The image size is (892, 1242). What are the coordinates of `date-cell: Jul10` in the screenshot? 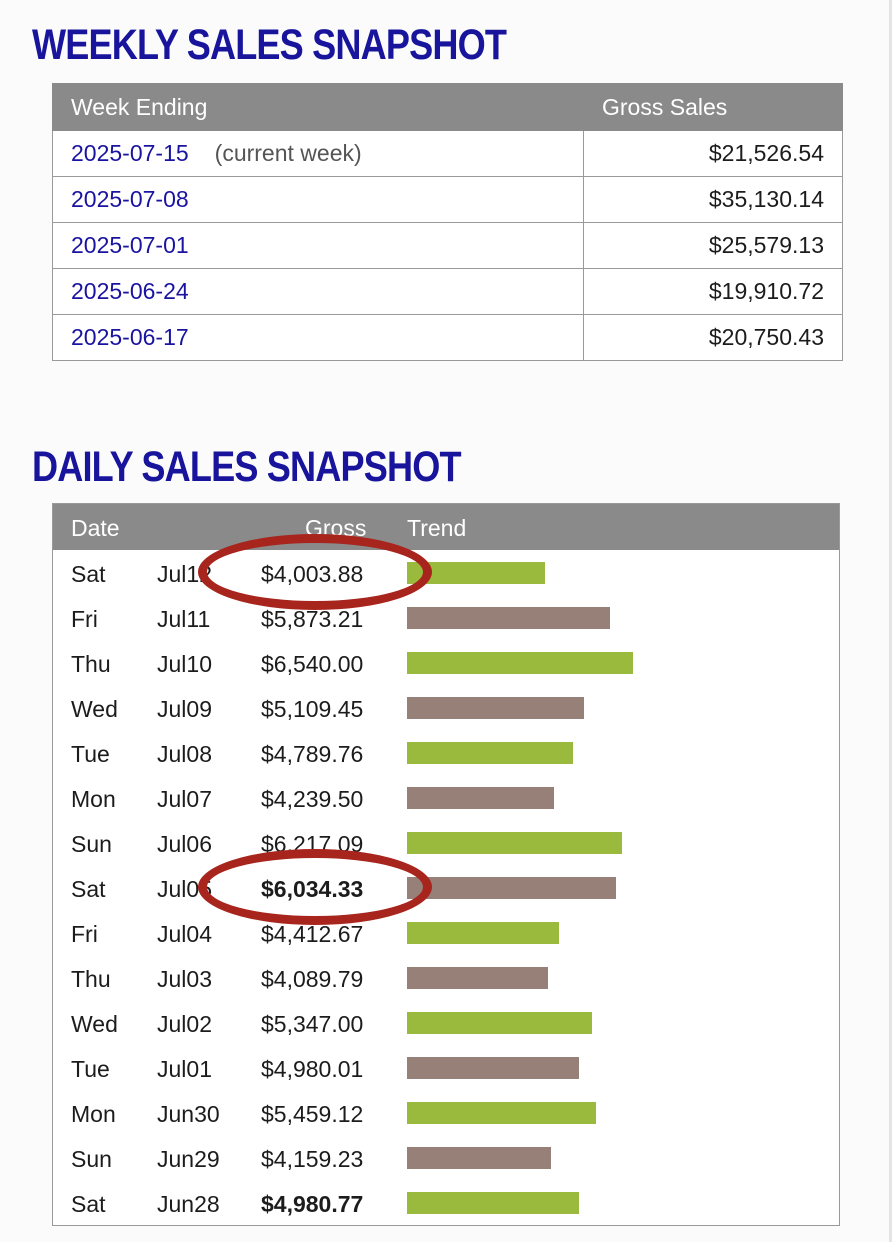 It's located at (184, 664).